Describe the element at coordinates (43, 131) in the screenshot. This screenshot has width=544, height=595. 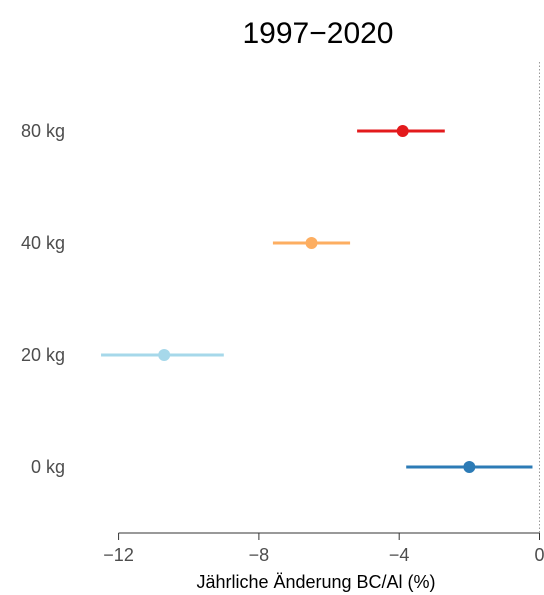
I see `y-category-label: 80 kg` at that location.